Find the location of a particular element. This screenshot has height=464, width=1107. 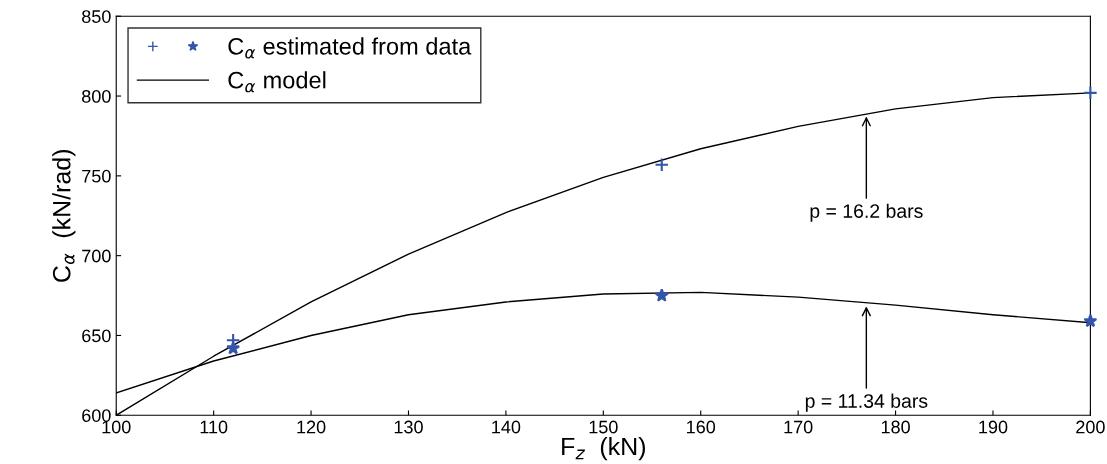

annotation: p = 11.34 bars is located at coordinates (866, 402).